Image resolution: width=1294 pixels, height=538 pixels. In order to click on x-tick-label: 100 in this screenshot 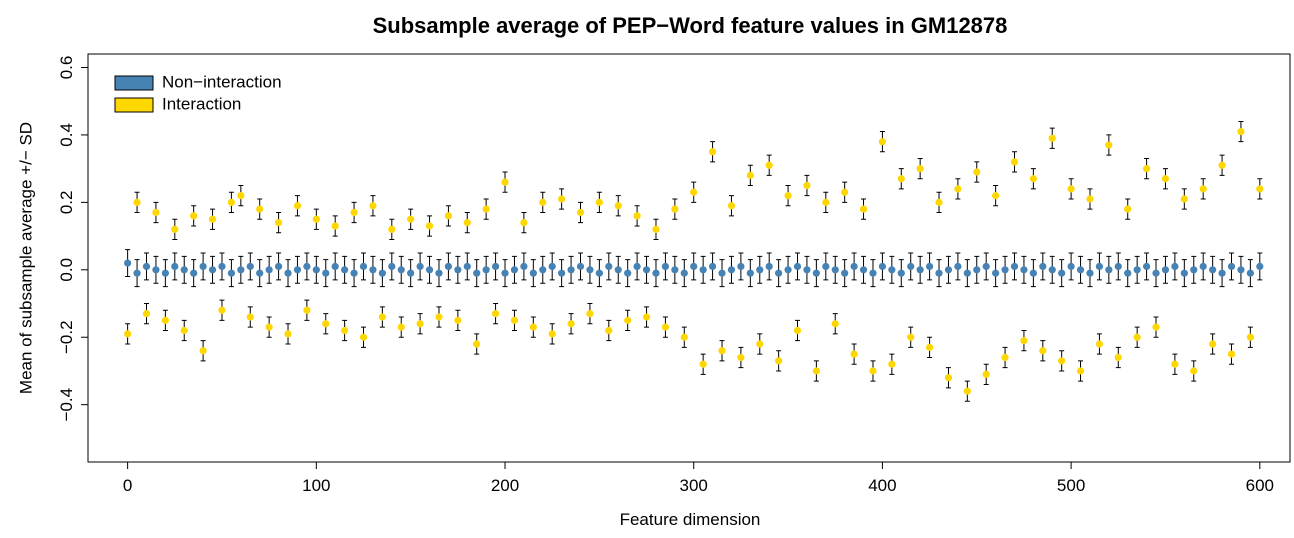, I will do `click(316, 485)`.